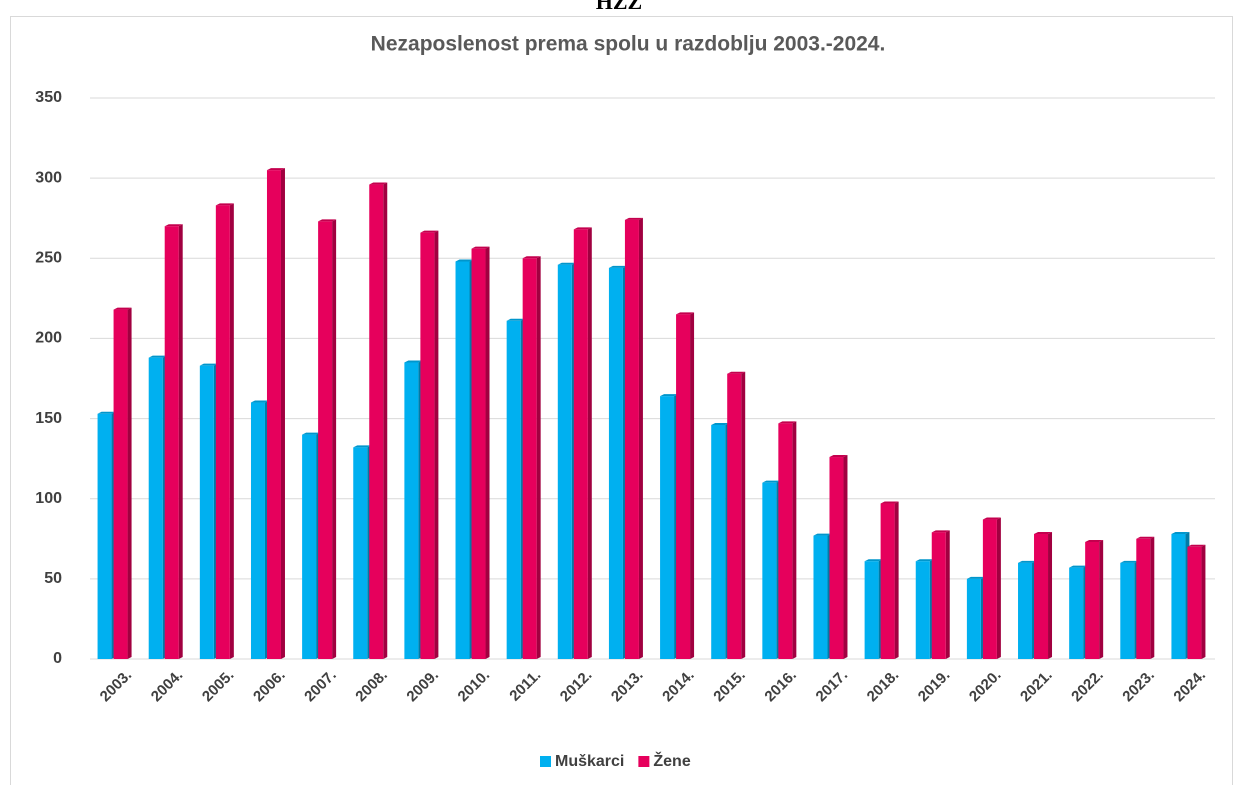  What do you see at coordinates (48, 498) in the screenshot?
I see `y-tick-label: 100` at bounding box center [48, 498].